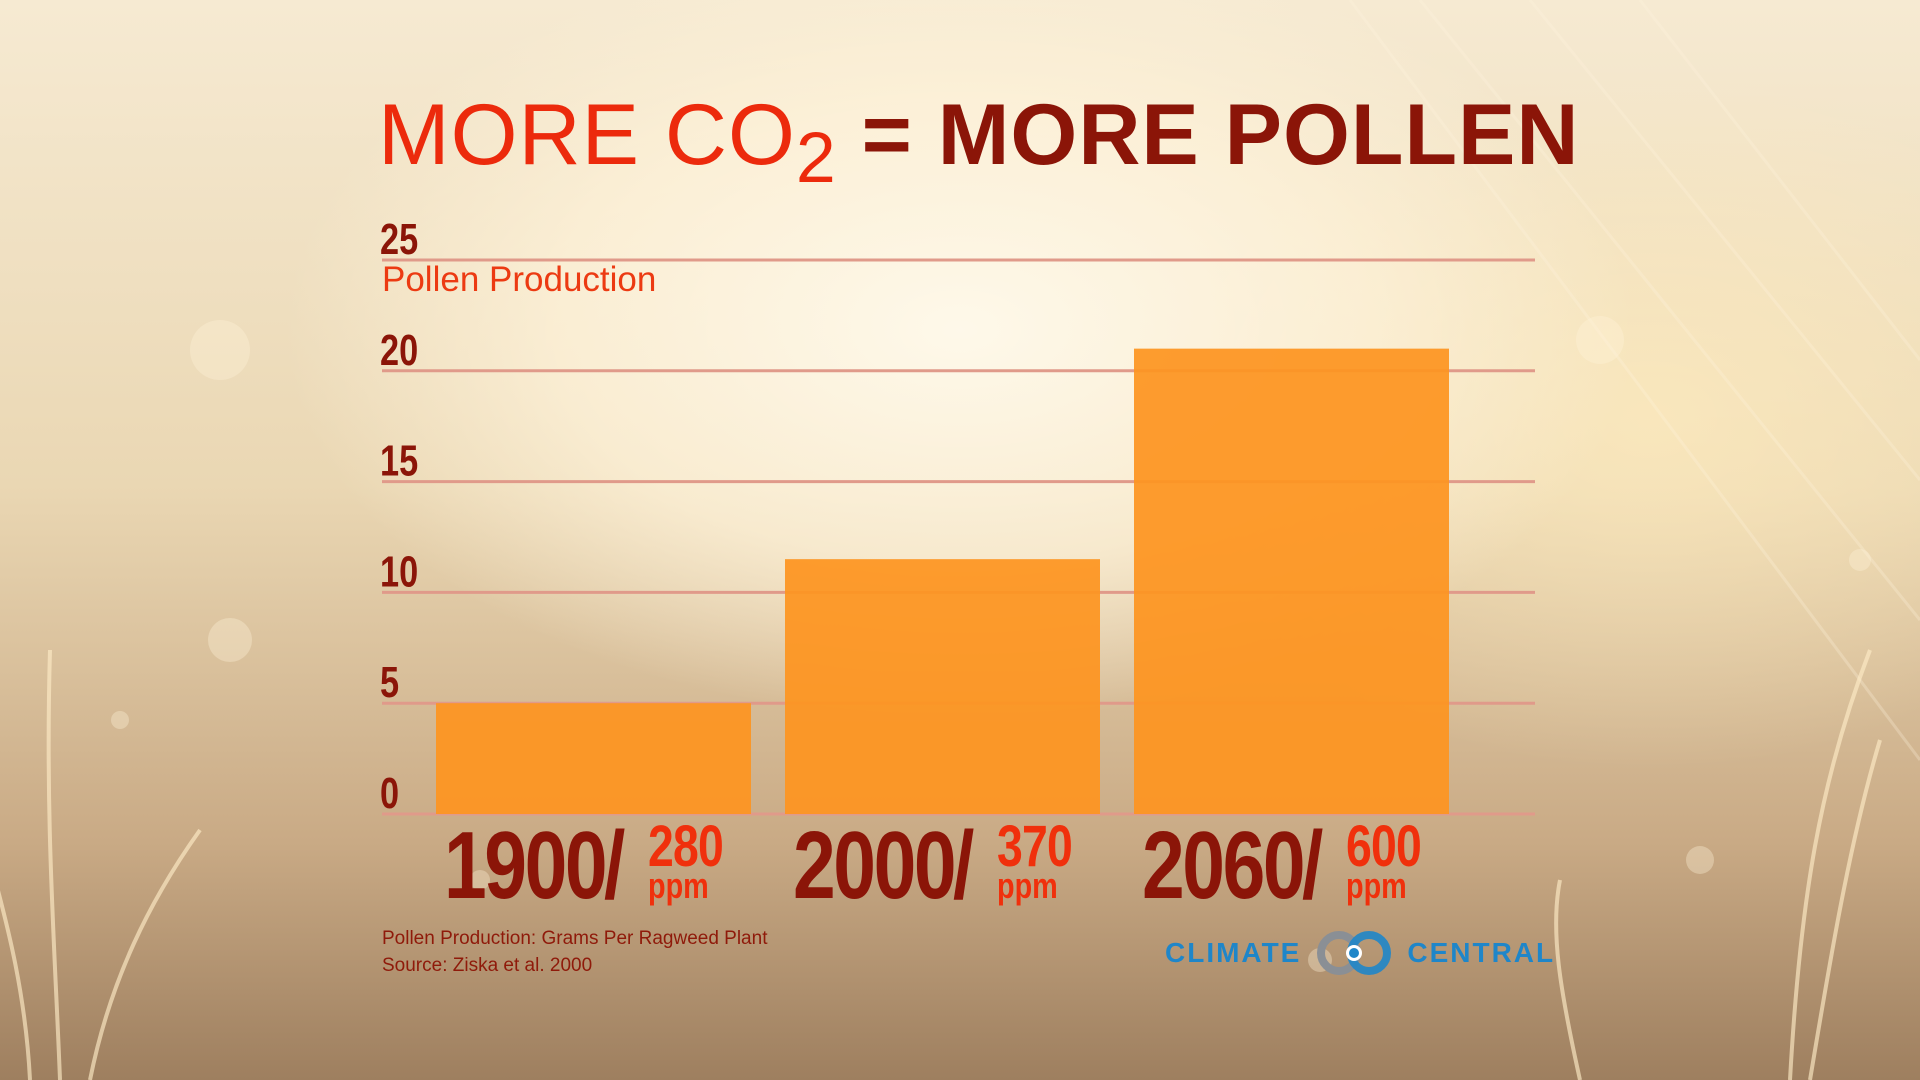 The width and height of the screenshot is (1920, 1080). Describe the element at coordinates (1258, 135) in the screenshot. I see `title-part2: MORE POLLEN` at that location.